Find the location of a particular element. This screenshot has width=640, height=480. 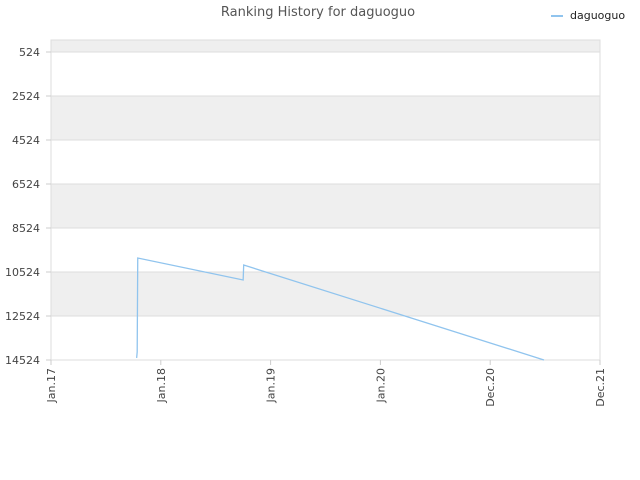

legend-label: daguoguo is located at coordinates (597, 15).